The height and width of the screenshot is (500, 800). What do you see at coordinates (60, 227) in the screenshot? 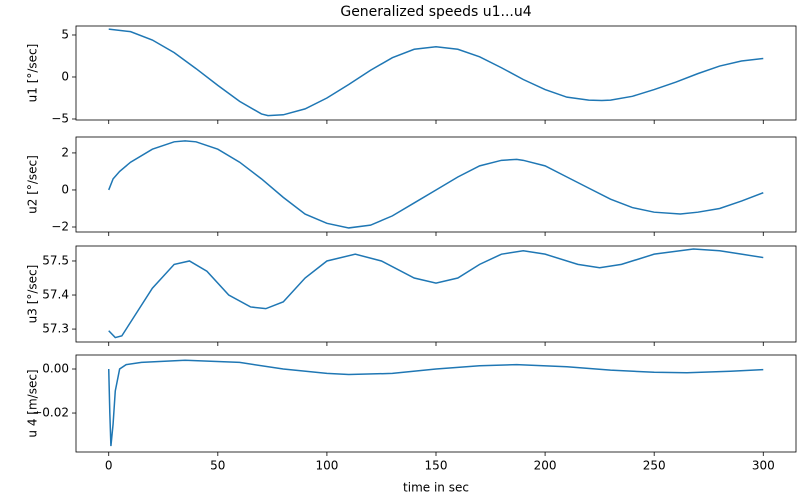
I see `y-tick-label: −2` at bounding box center [60, 227].